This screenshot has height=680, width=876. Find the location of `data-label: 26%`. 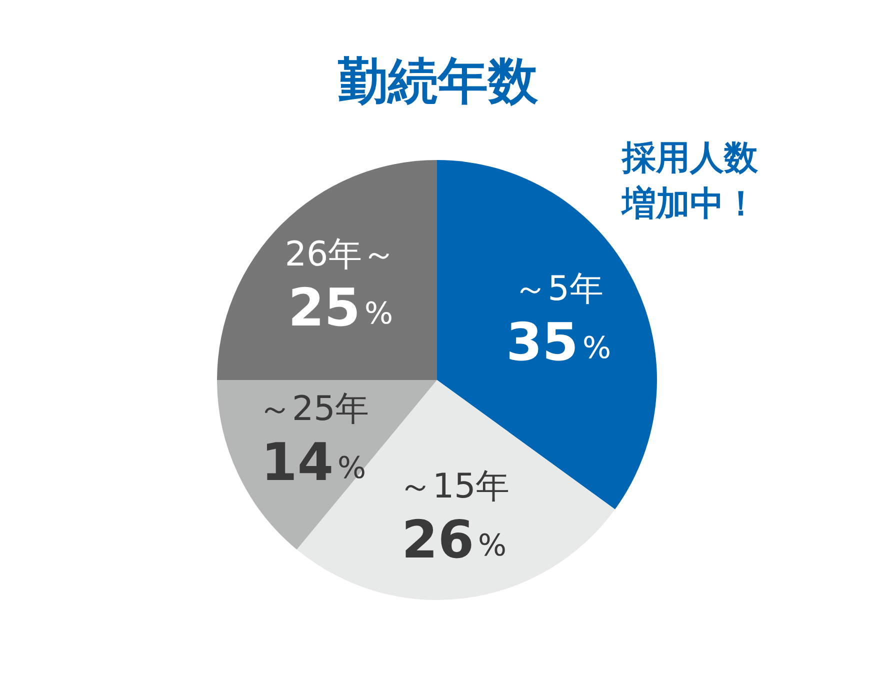

data-label: 26% is located at coordinates (454, 540).